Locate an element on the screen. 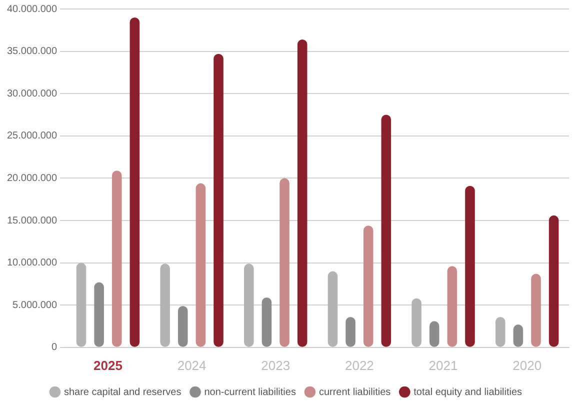  y-tick-label: 15.000.000 is located at coordinates (32, 220).